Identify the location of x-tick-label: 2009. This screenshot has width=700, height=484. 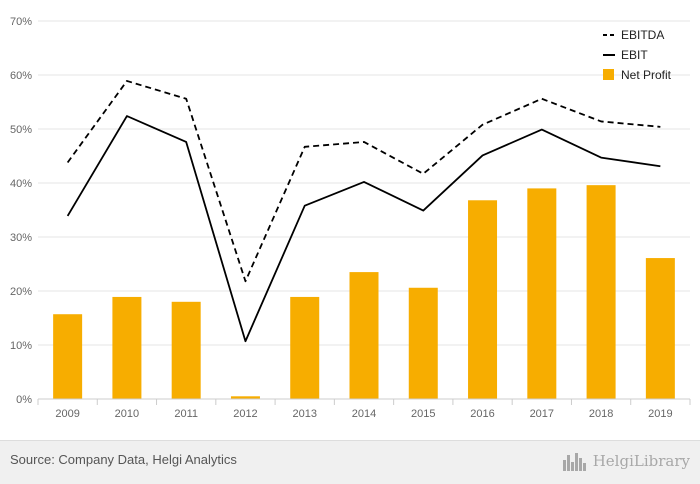
(67, 414).